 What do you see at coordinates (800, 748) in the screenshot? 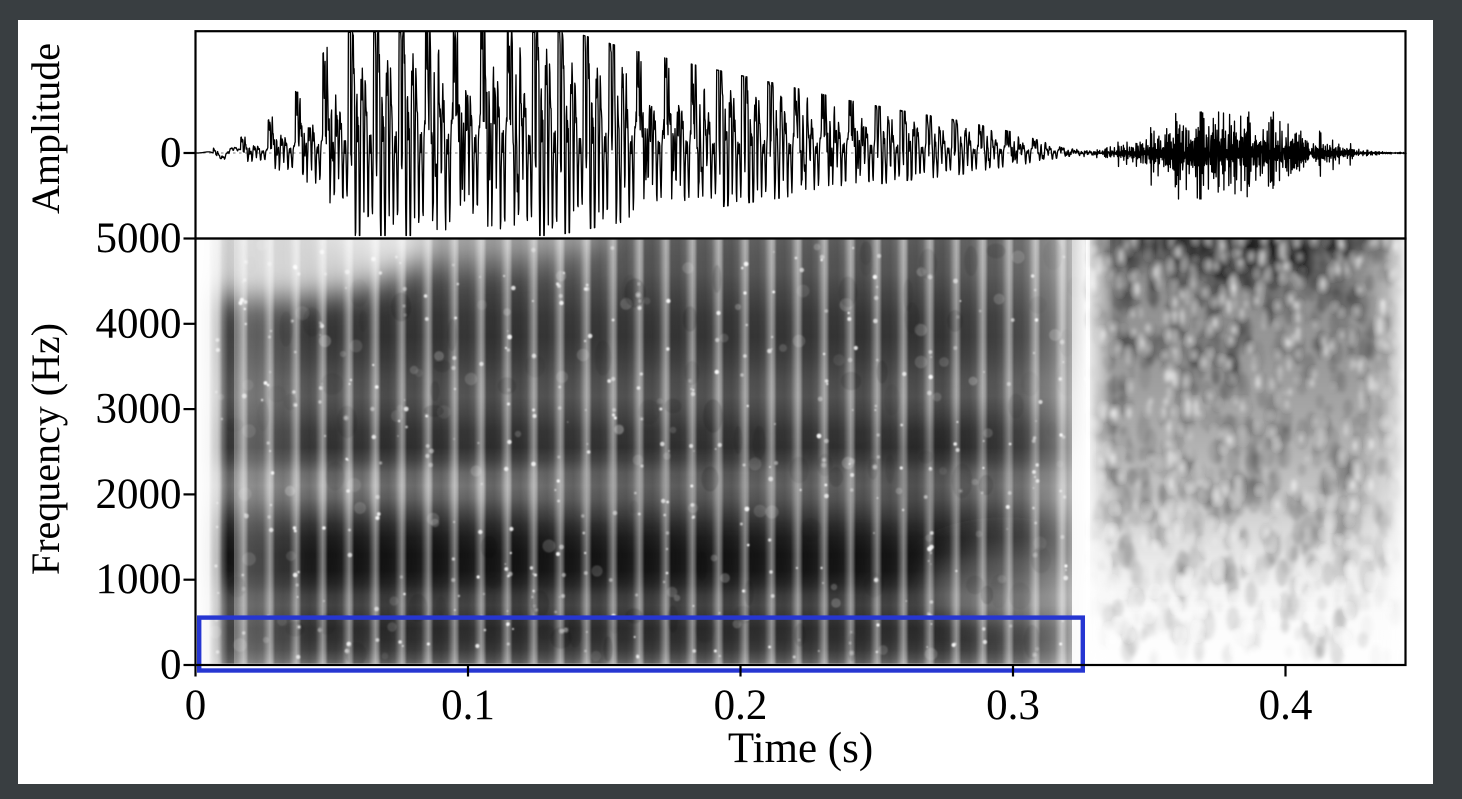
I see `svg-text: Time (s)` at bounding box center [800, 748].